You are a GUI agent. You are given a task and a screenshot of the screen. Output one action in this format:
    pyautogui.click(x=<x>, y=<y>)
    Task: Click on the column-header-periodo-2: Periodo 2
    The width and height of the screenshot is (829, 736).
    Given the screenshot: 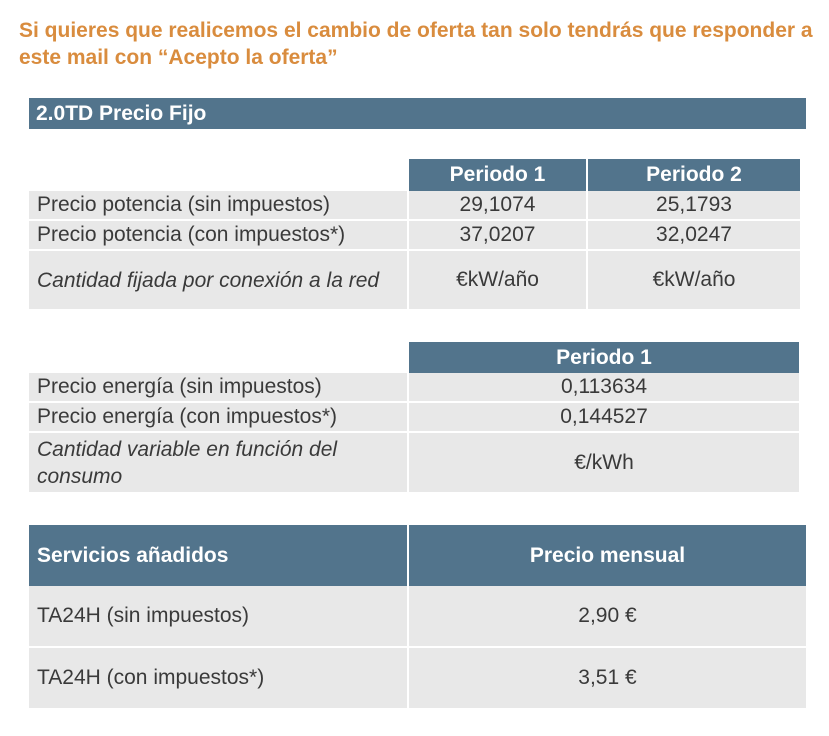 What is the action you would take?
    pyautogui.click(x=694, y=175)
    